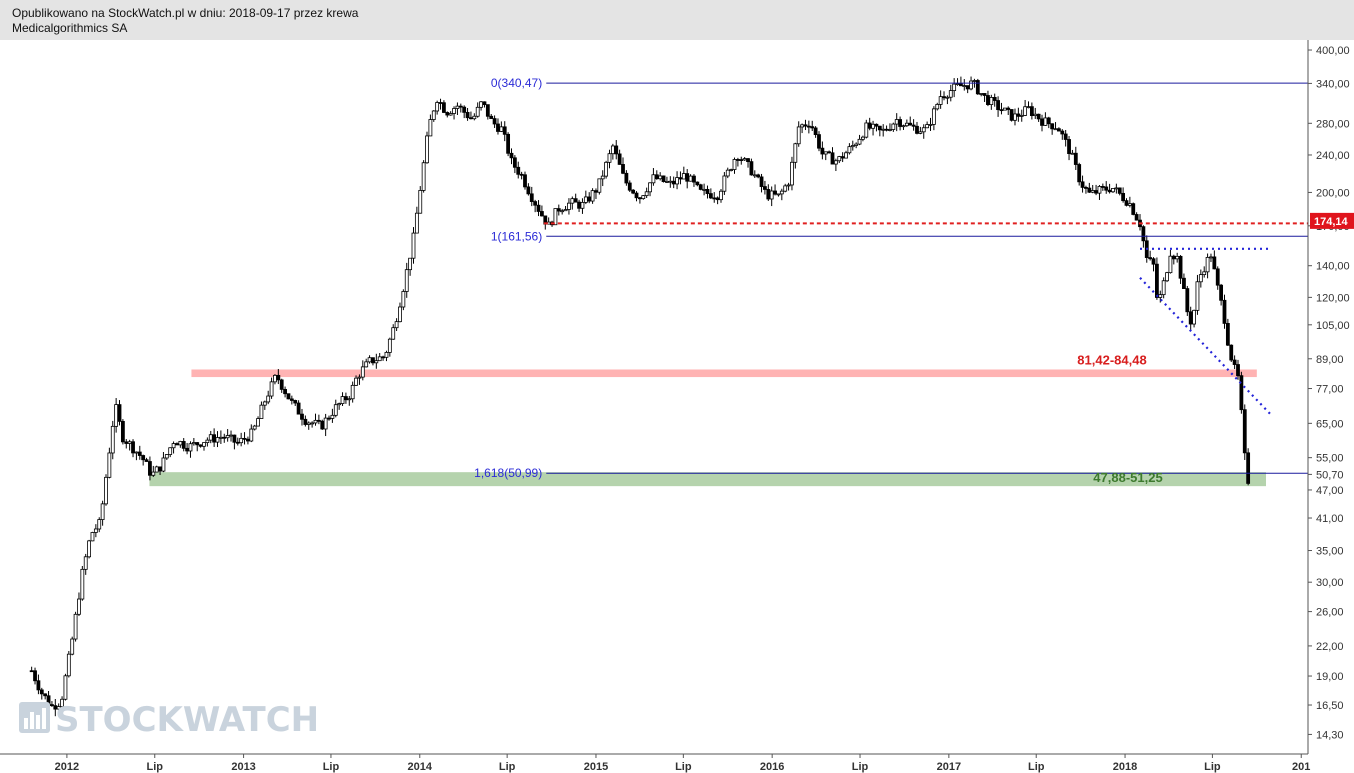  What do you see at coordinates (708, 428) in the screenshot?
I see `zones-layer` at bounding box center [708, 428].